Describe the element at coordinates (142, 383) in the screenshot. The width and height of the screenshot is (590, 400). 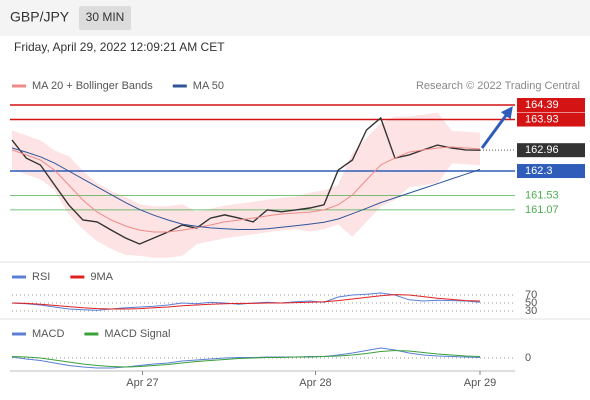
I see `x-tick-label: Apr 27` at that location.